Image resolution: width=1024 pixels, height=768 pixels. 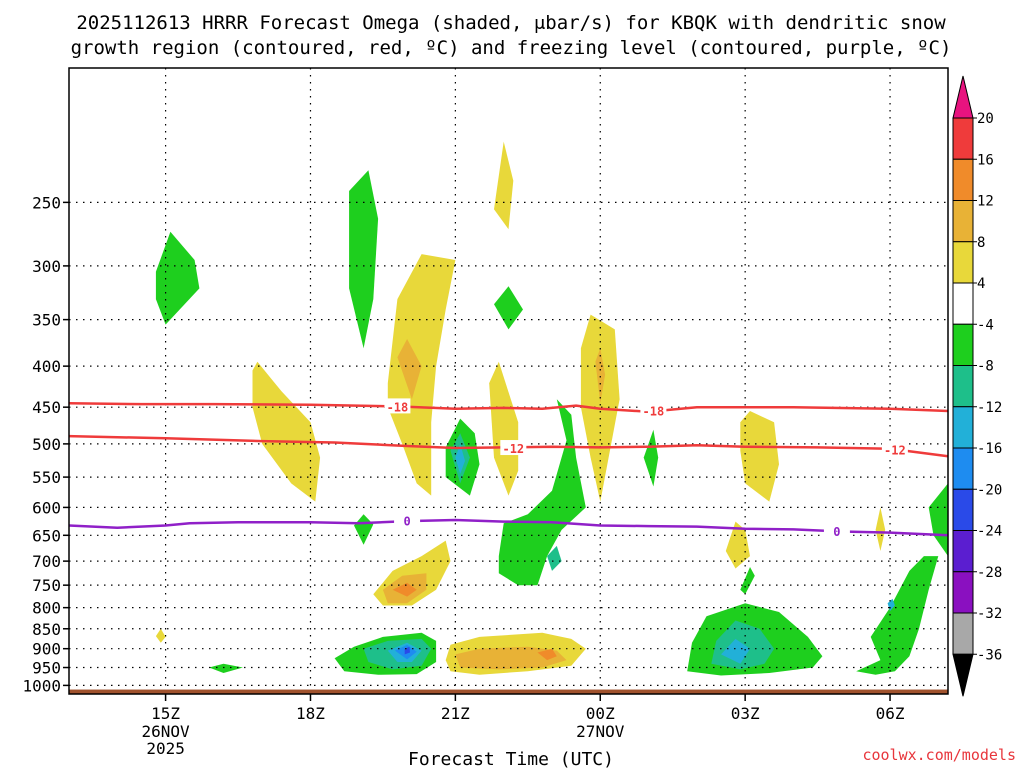 What do you see at coordinates (508, 691) in the screenshot?
I see `surface-ground` at bounding box center [508, 691].